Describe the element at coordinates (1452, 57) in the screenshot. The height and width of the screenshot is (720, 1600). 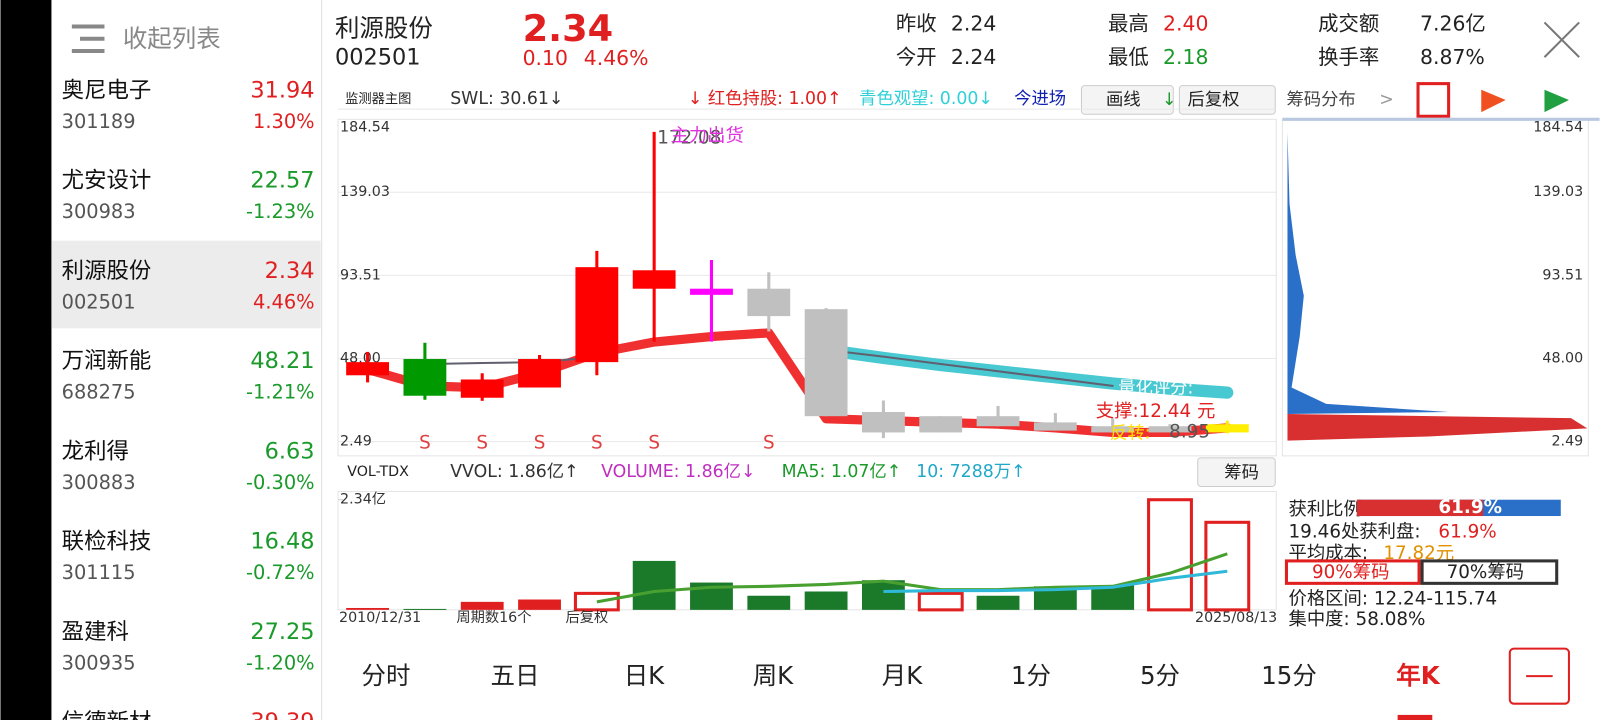
I see `stat-value: 8.87%` at that location.